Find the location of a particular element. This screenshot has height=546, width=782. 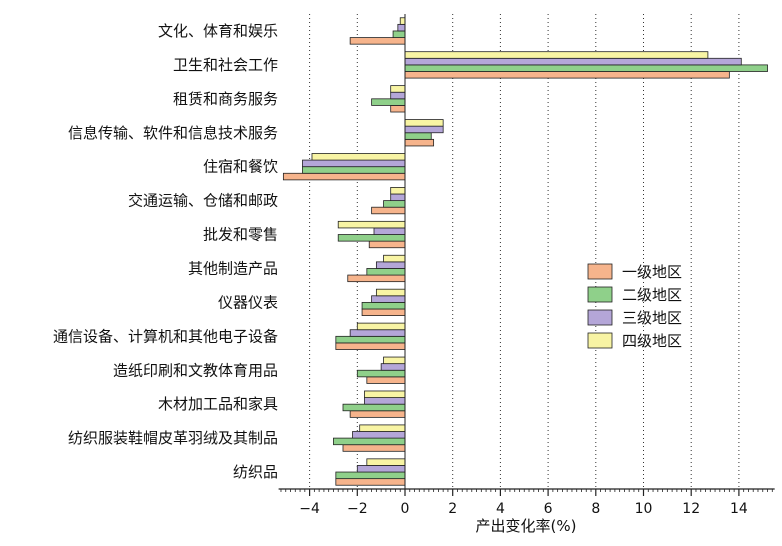

x-tick-label: −2 is located at coordinates (357, 509).